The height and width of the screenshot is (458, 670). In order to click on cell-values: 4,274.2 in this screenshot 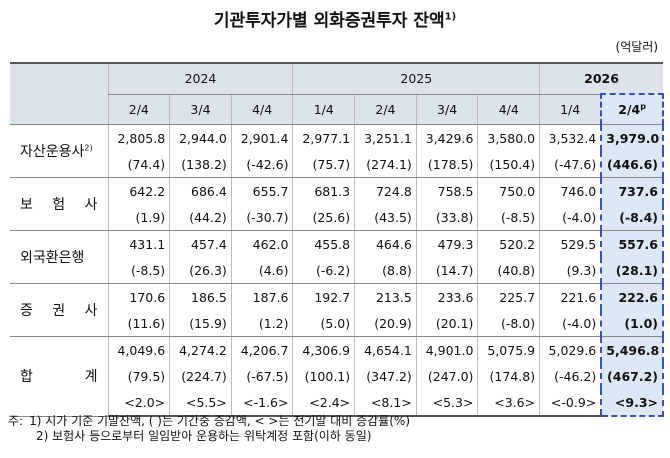, I will do `click(200, 349)`.